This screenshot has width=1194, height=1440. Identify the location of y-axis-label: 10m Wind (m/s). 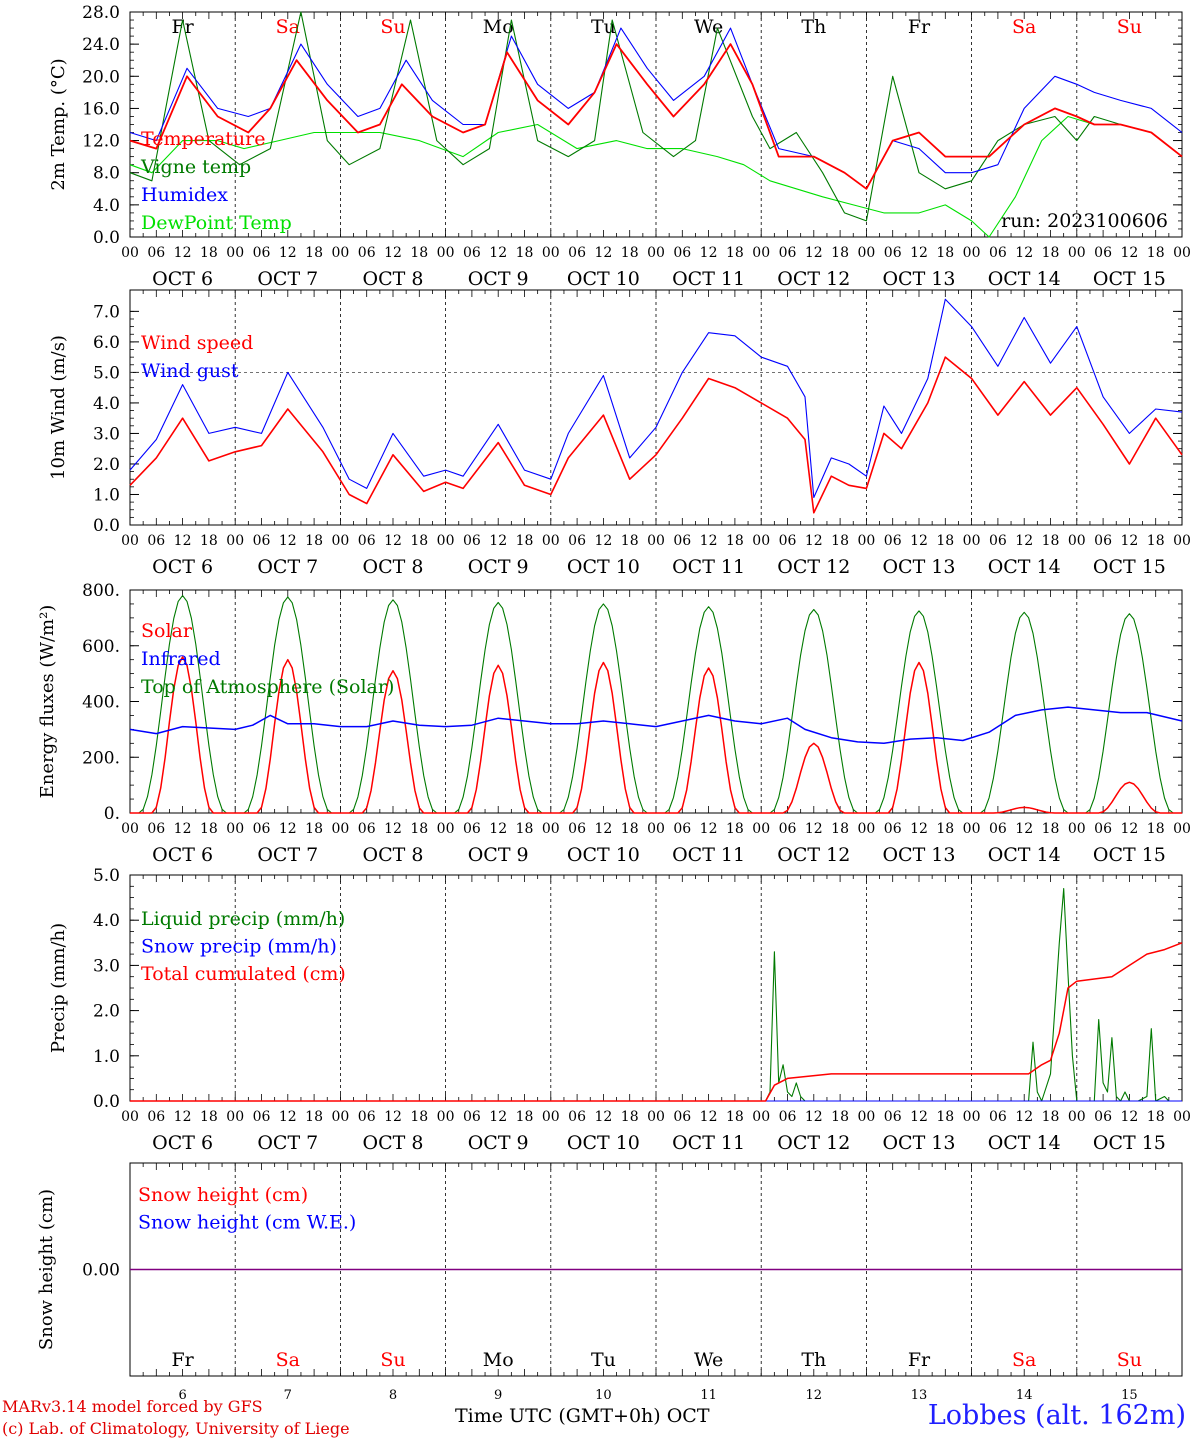
(58, 407).